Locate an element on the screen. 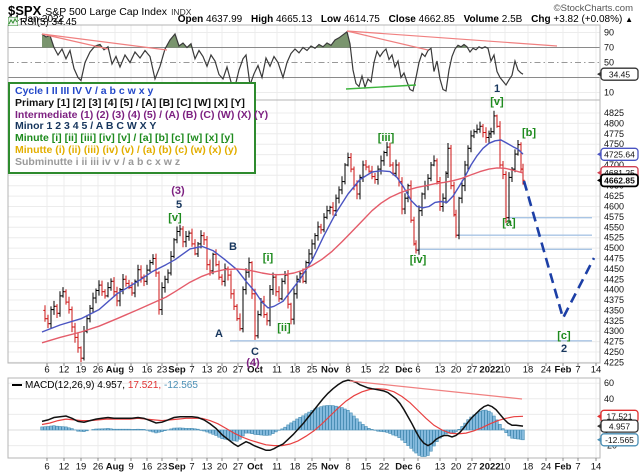  stockcharts-credit: ©StockCharts.com is located at coordinates (593, 8).